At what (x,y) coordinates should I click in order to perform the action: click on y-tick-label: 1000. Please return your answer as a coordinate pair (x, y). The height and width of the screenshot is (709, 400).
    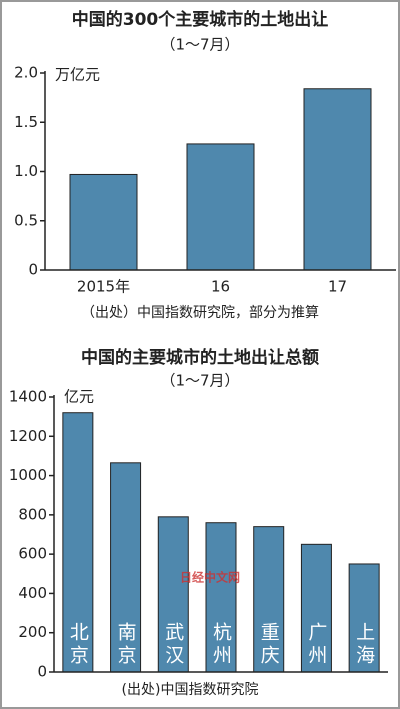
    Looking at the image, I should click on (28, 475).